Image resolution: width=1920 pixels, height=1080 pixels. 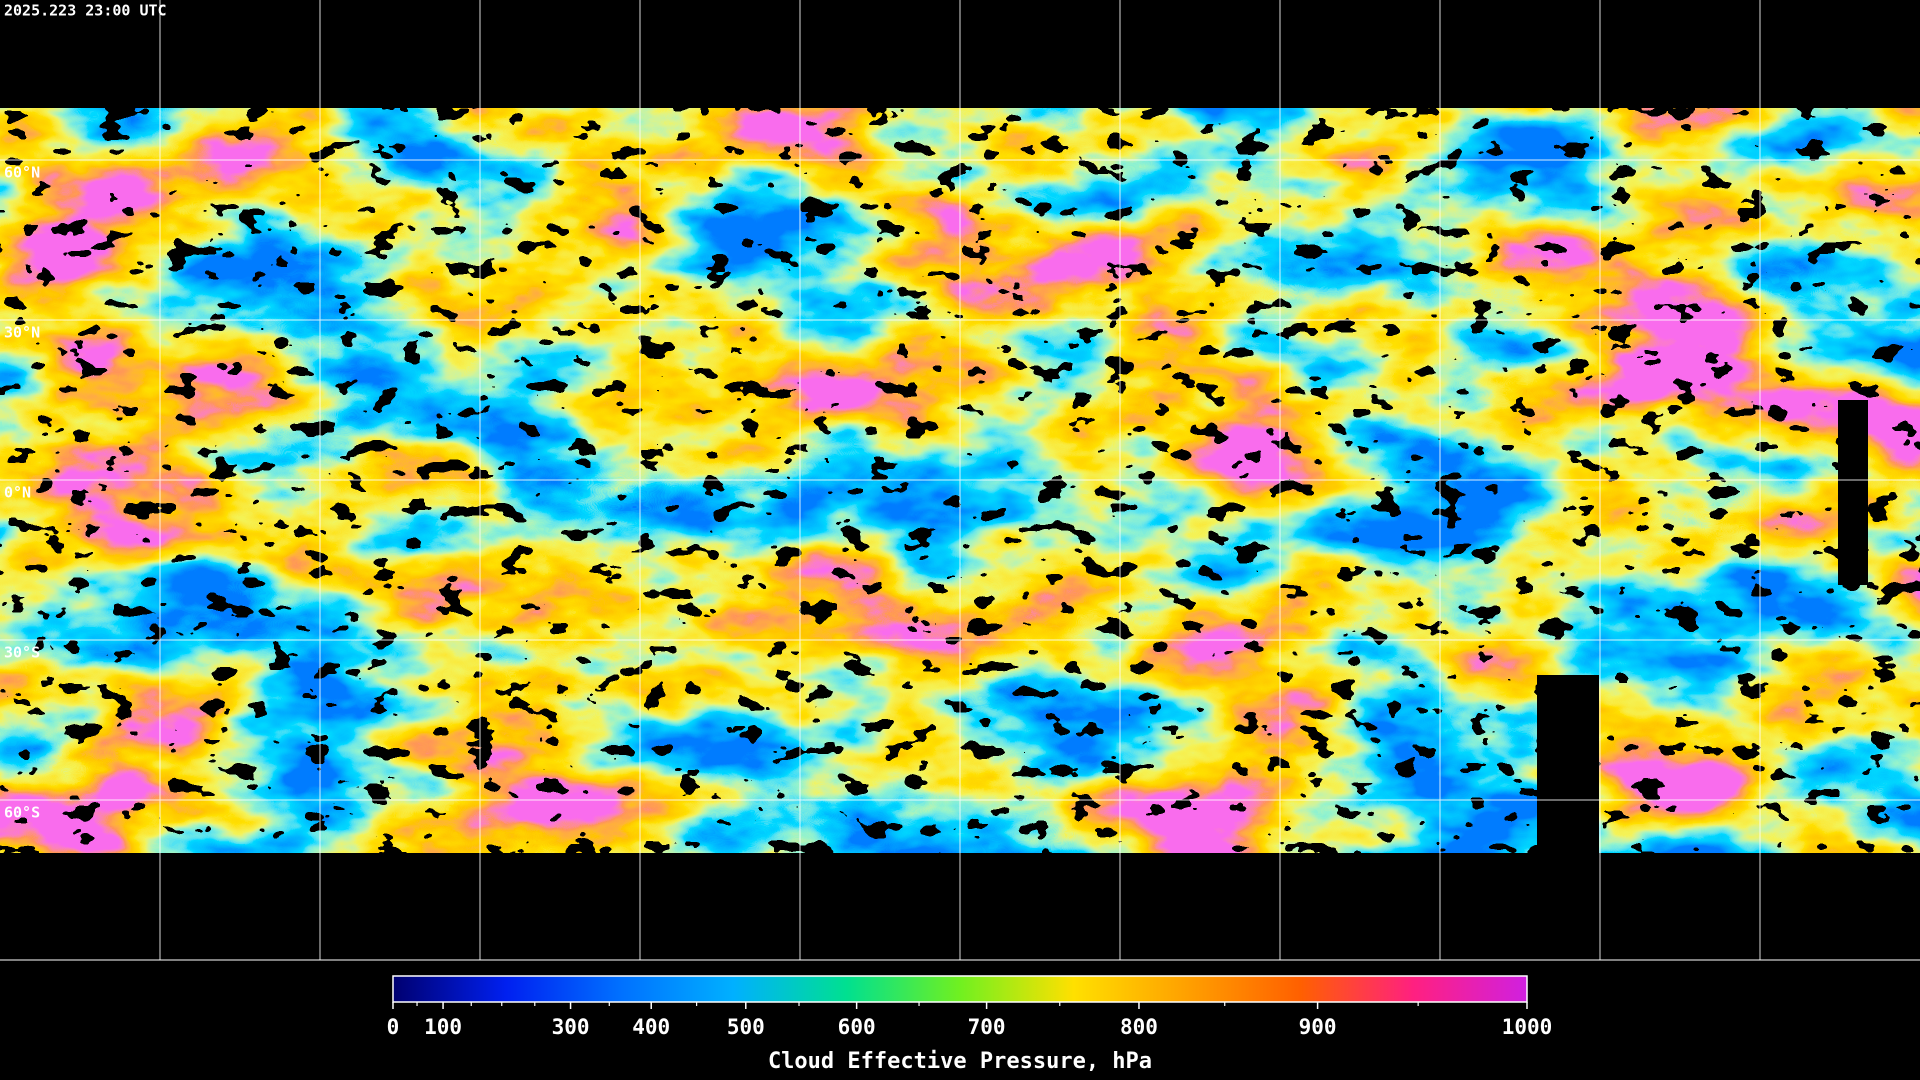 What do you see at coordinates (987, 1027) in the screenshot?
I see `colorbar-tick-label: 700` at bounding box center [987, 1027].